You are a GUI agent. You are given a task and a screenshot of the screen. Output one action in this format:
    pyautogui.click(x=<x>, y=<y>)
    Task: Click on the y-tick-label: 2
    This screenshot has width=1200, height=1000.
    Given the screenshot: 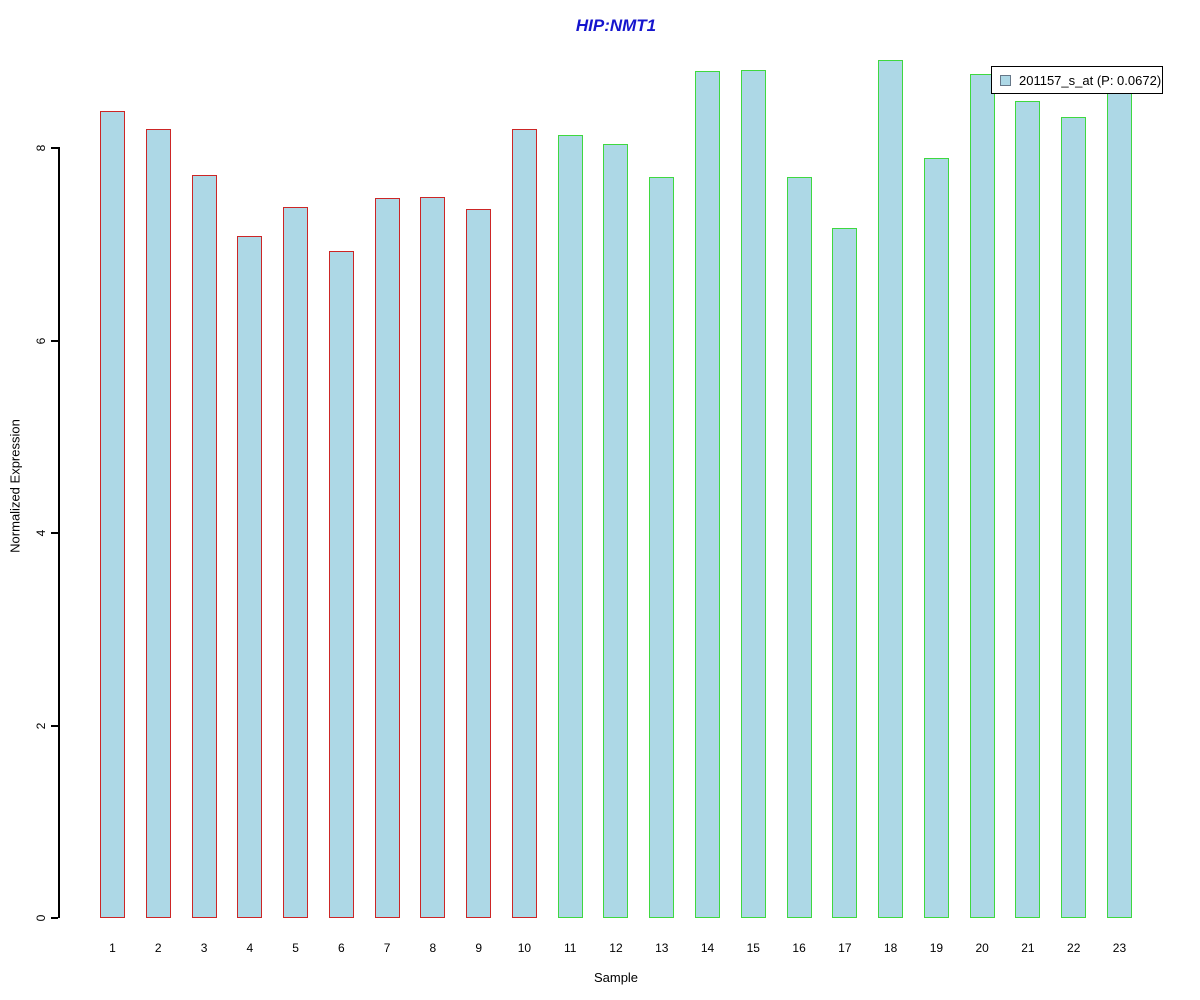 What is the action you would take?
    pyautogui.click(x=41, y=725)
    